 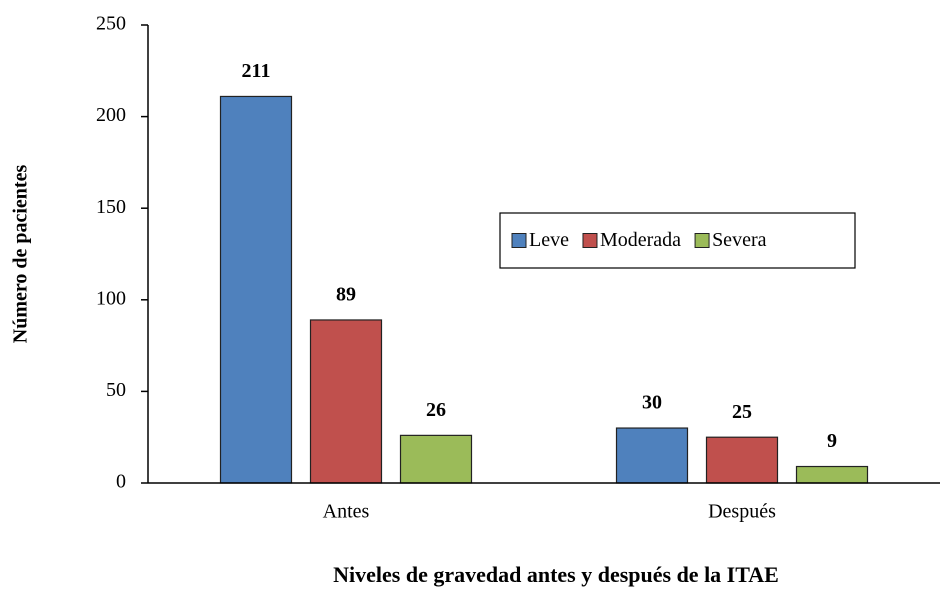 I want to click on data-label: 89, so click(x=346, y=295).